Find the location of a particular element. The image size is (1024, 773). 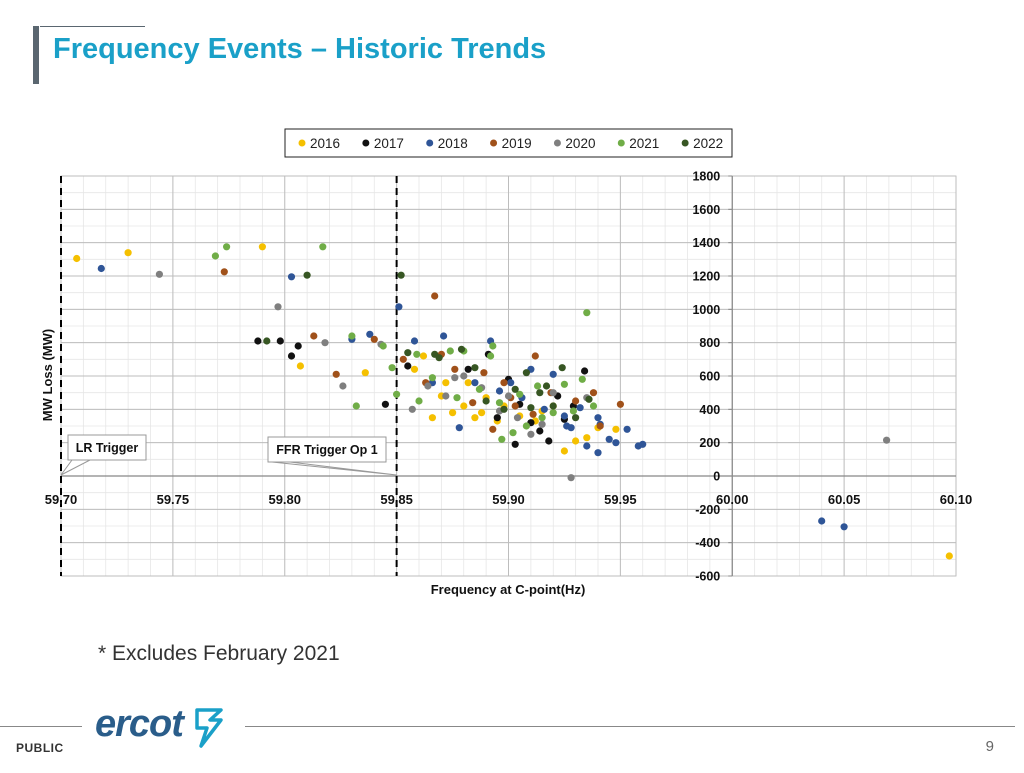

legend-label: 2019 is located at coordinates (517, 143).